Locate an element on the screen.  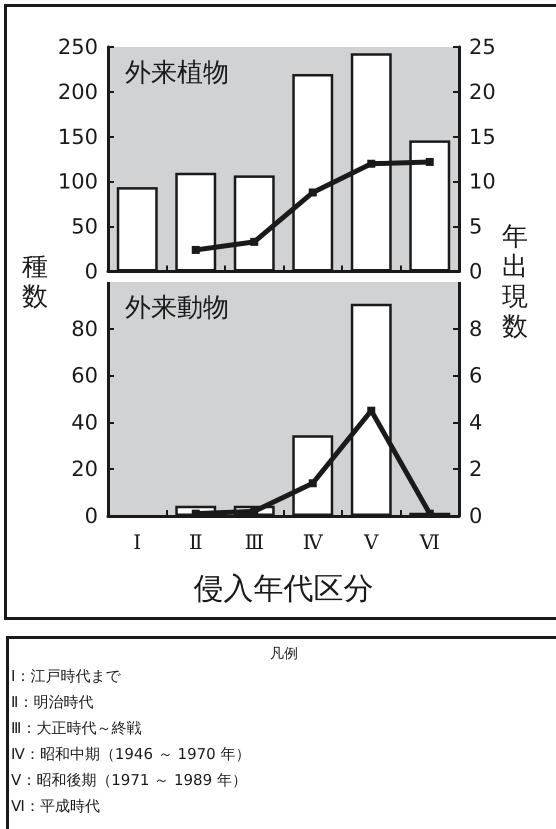
y-tick-label: 200 is located at coordinates (78, 92).